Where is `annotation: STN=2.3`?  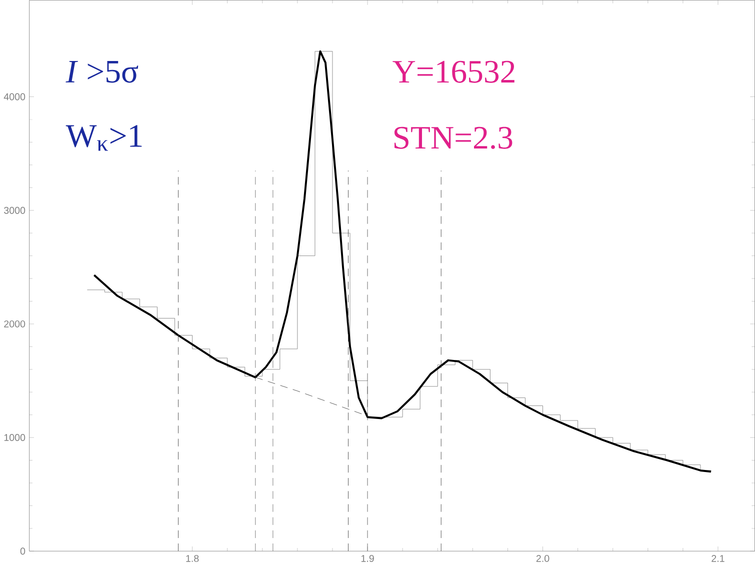 annotation: STN=2.3 is located at coordinates (453, 138).